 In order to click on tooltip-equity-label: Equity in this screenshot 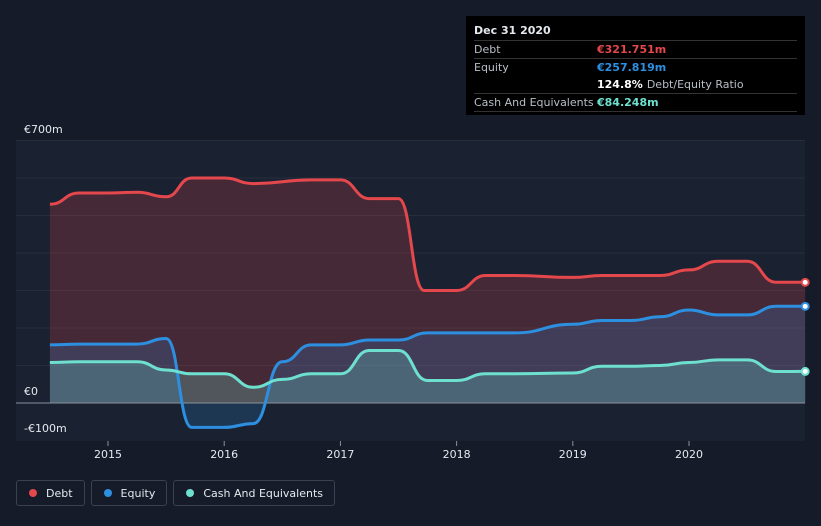, I will do `click(491, 67)`.